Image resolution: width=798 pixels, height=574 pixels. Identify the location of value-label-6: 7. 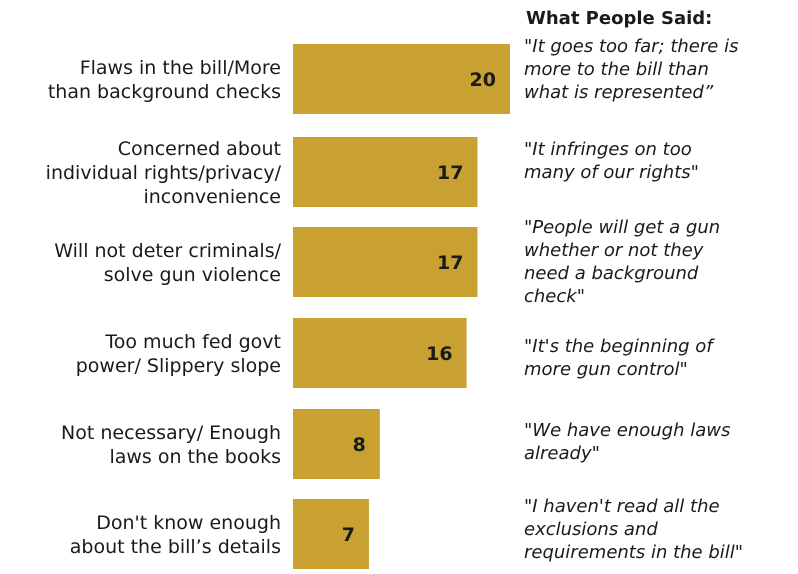
(348, 535).